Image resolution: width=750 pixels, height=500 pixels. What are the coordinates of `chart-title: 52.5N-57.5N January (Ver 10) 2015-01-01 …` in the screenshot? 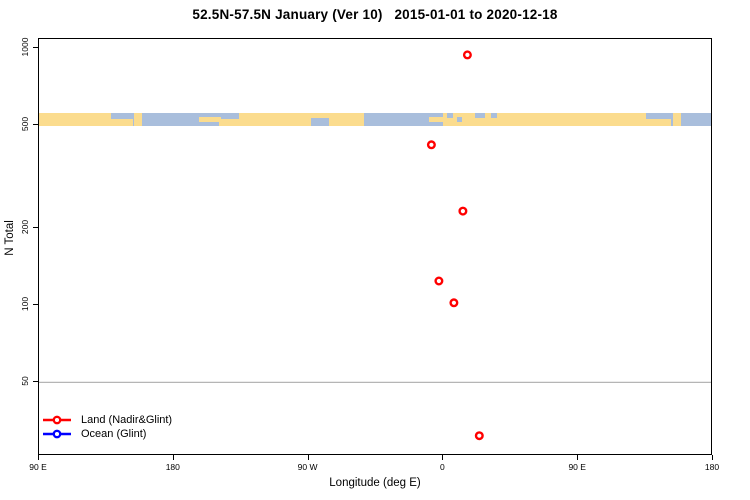 It's located at (375, 14).